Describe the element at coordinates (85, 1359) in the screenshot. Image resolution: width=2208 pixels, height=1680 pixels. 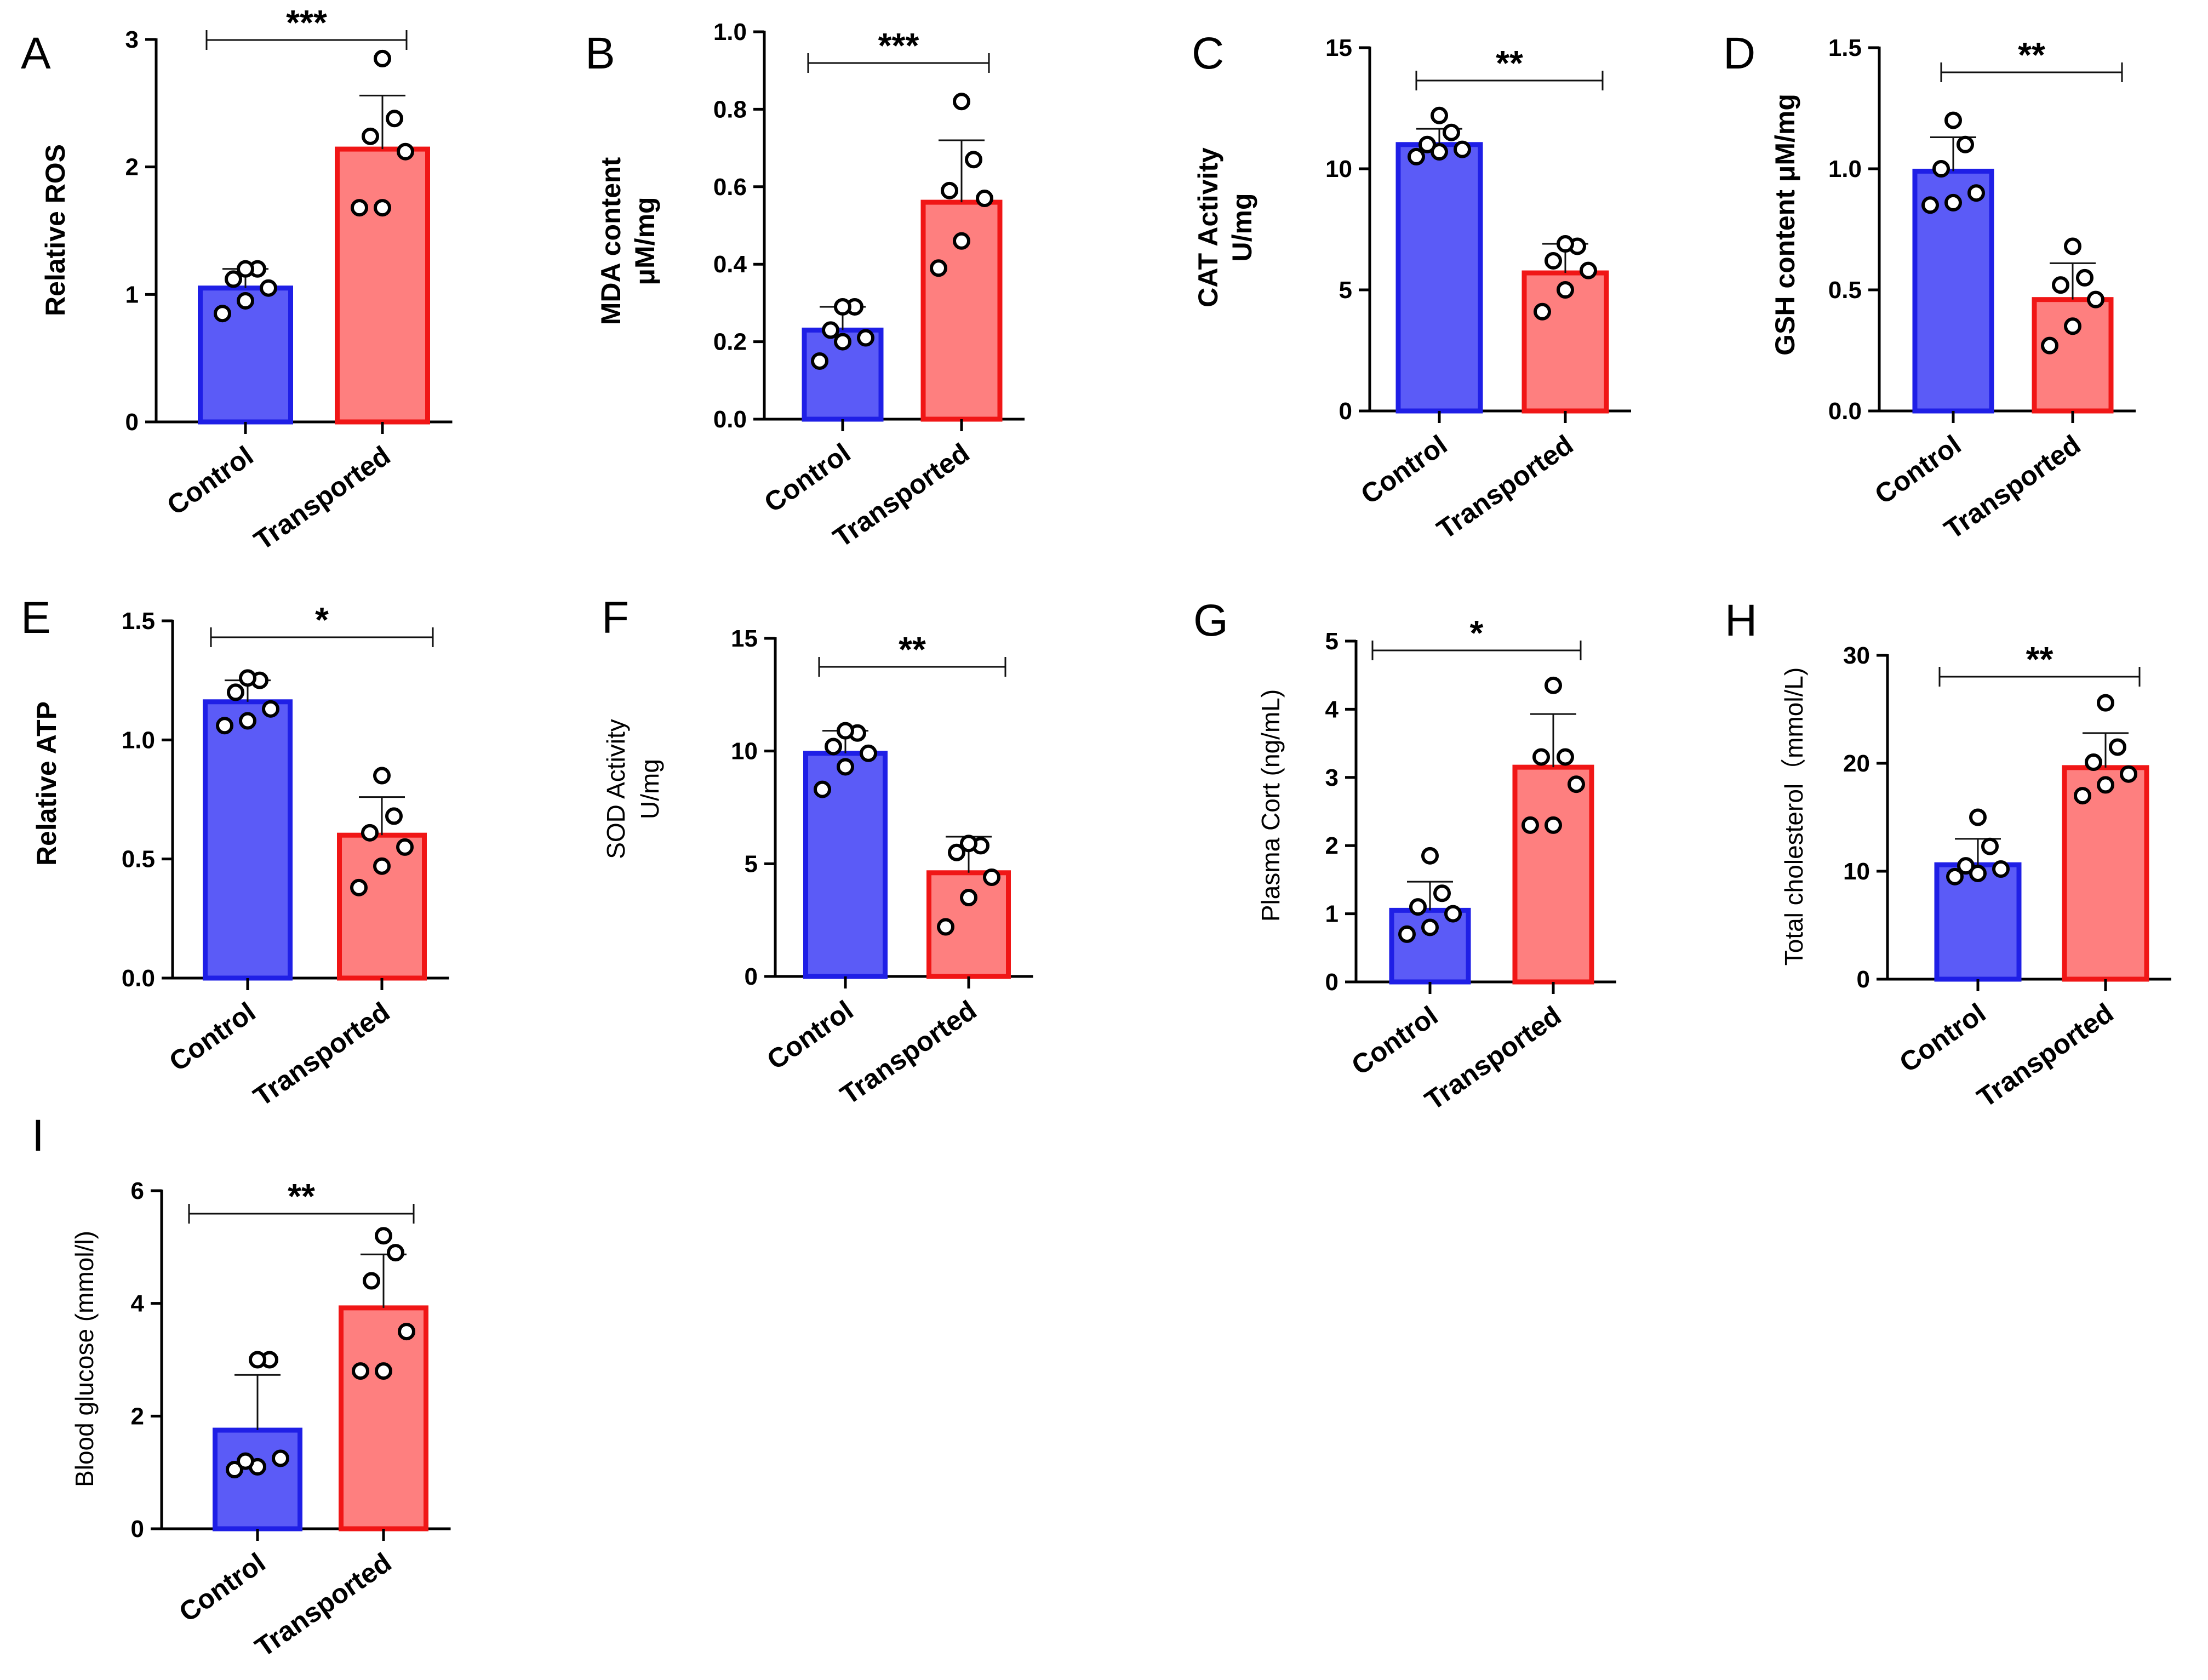
I see `y-axis-label: Blood glucose (mmol/l)` at that location.